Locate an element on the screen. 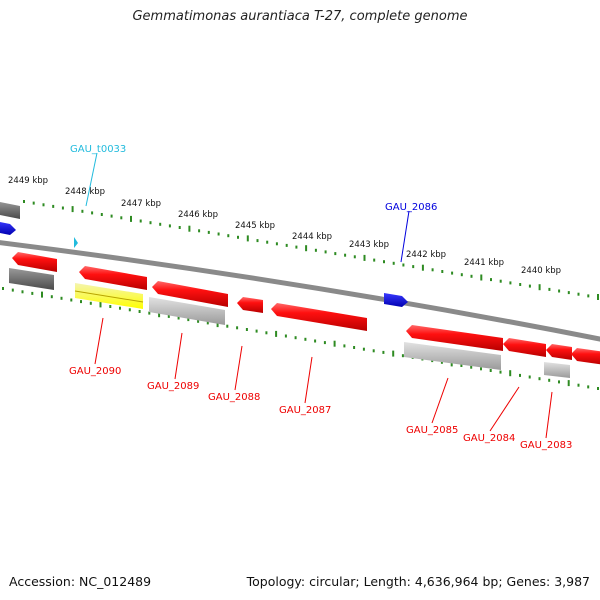  gene-label-GAU_2089: GAU_2089 is located at coordinates (173, 386).